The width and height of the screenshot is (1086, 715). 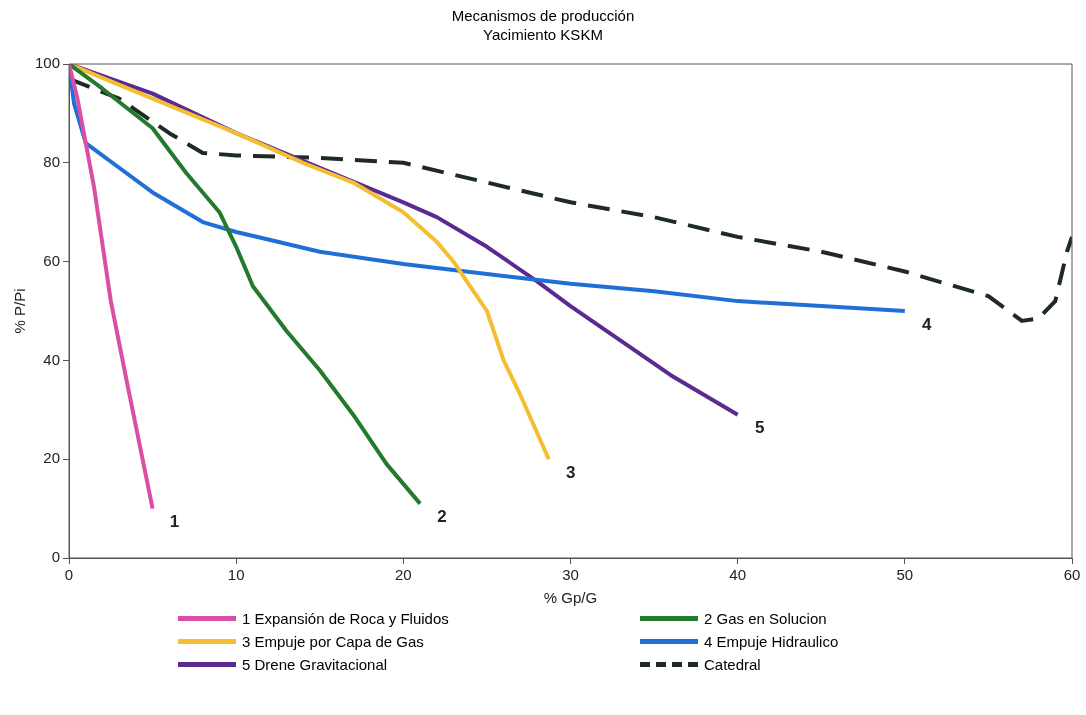 What do you see at coordinates (732, 664) in the screenshot?
I see `legend-label: Catedral` at bounding box center [732, 664].